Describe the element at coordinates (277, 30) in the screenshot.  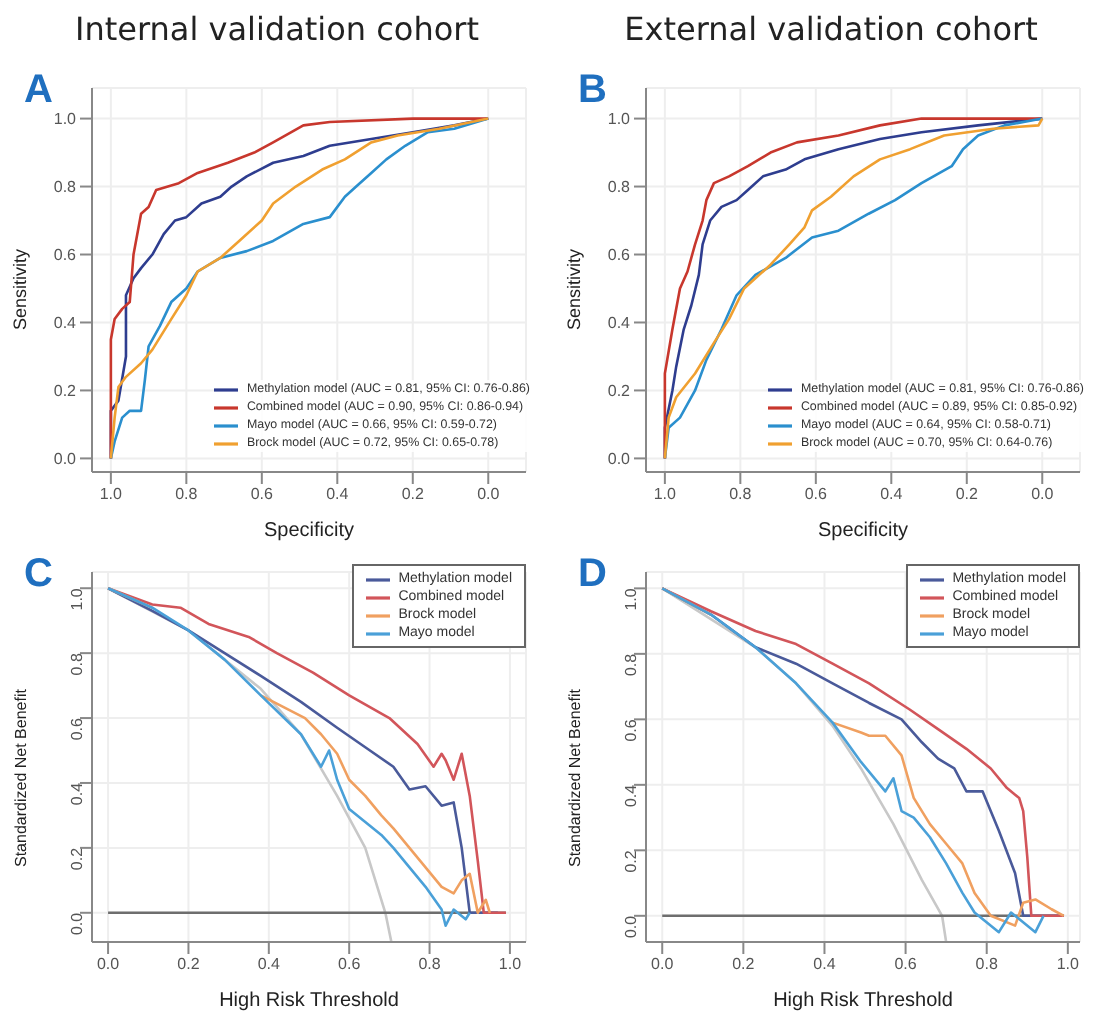
I see `chart-title: Internal validation cohort` at that location.